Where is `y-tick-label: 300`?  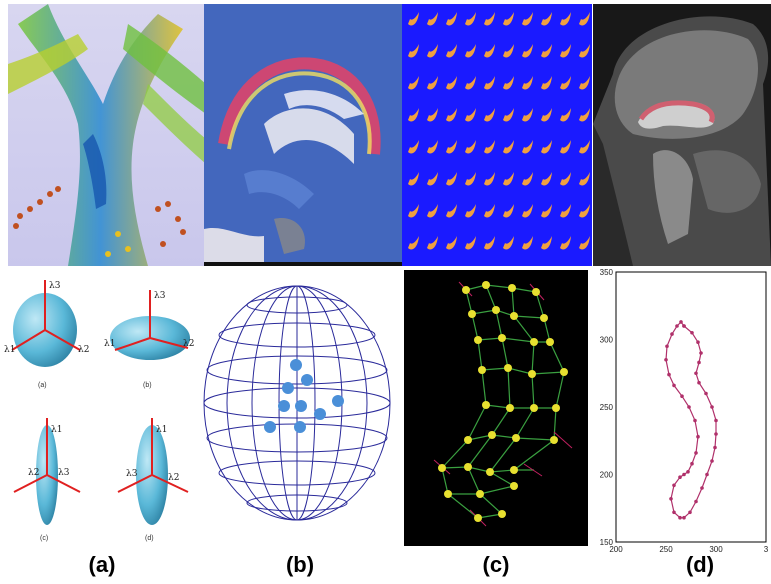
y-tick-label: 300 is located at coordinates (607, 340).